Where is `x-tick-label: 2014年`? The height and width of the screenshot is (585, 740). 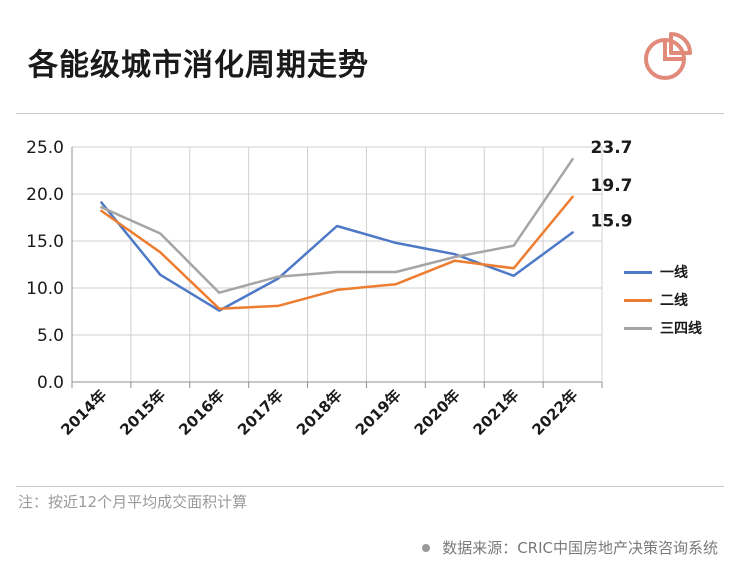 x-tick-label: 2014年 is located at coordinates (83, 412).